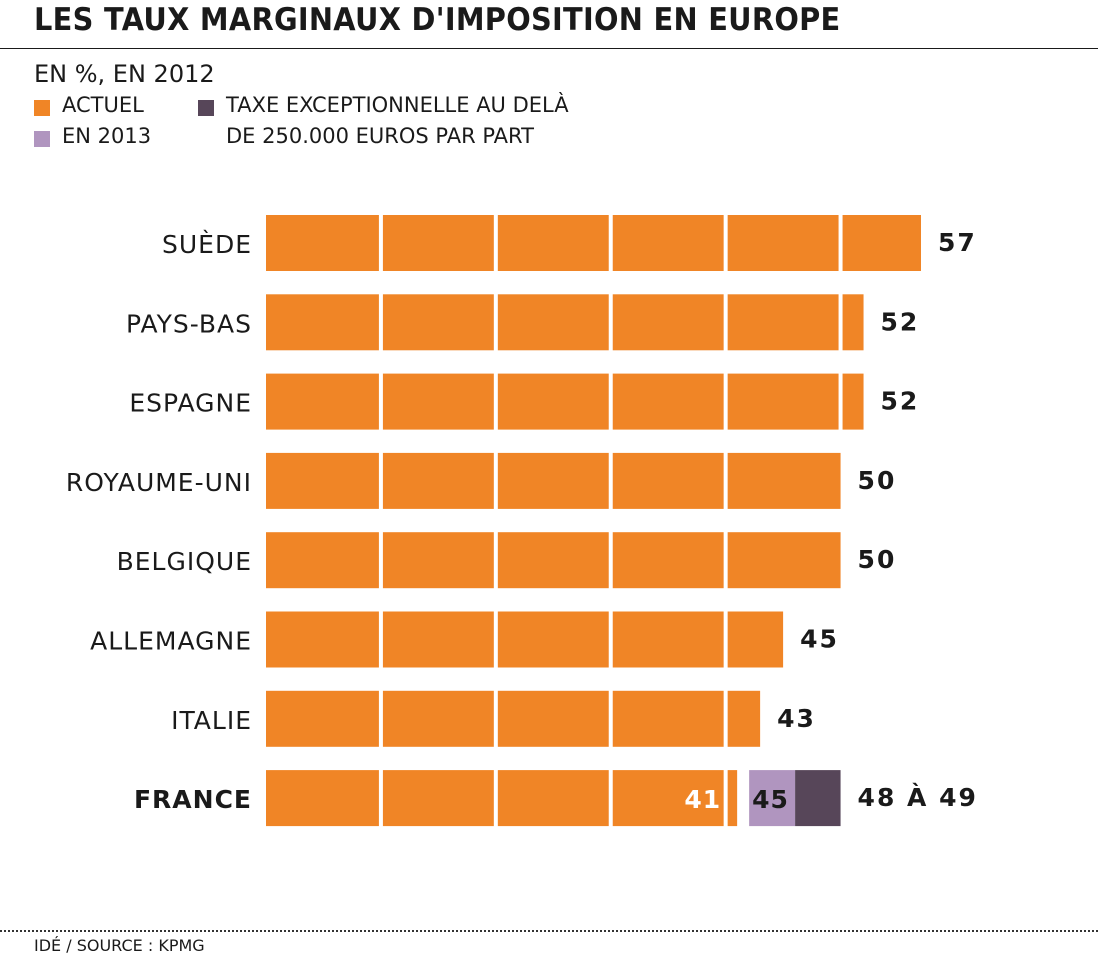  Describe the element at coordinates (207, 244) in the screenshot. I see `category-label-su-de: SUÈDE` at that location.